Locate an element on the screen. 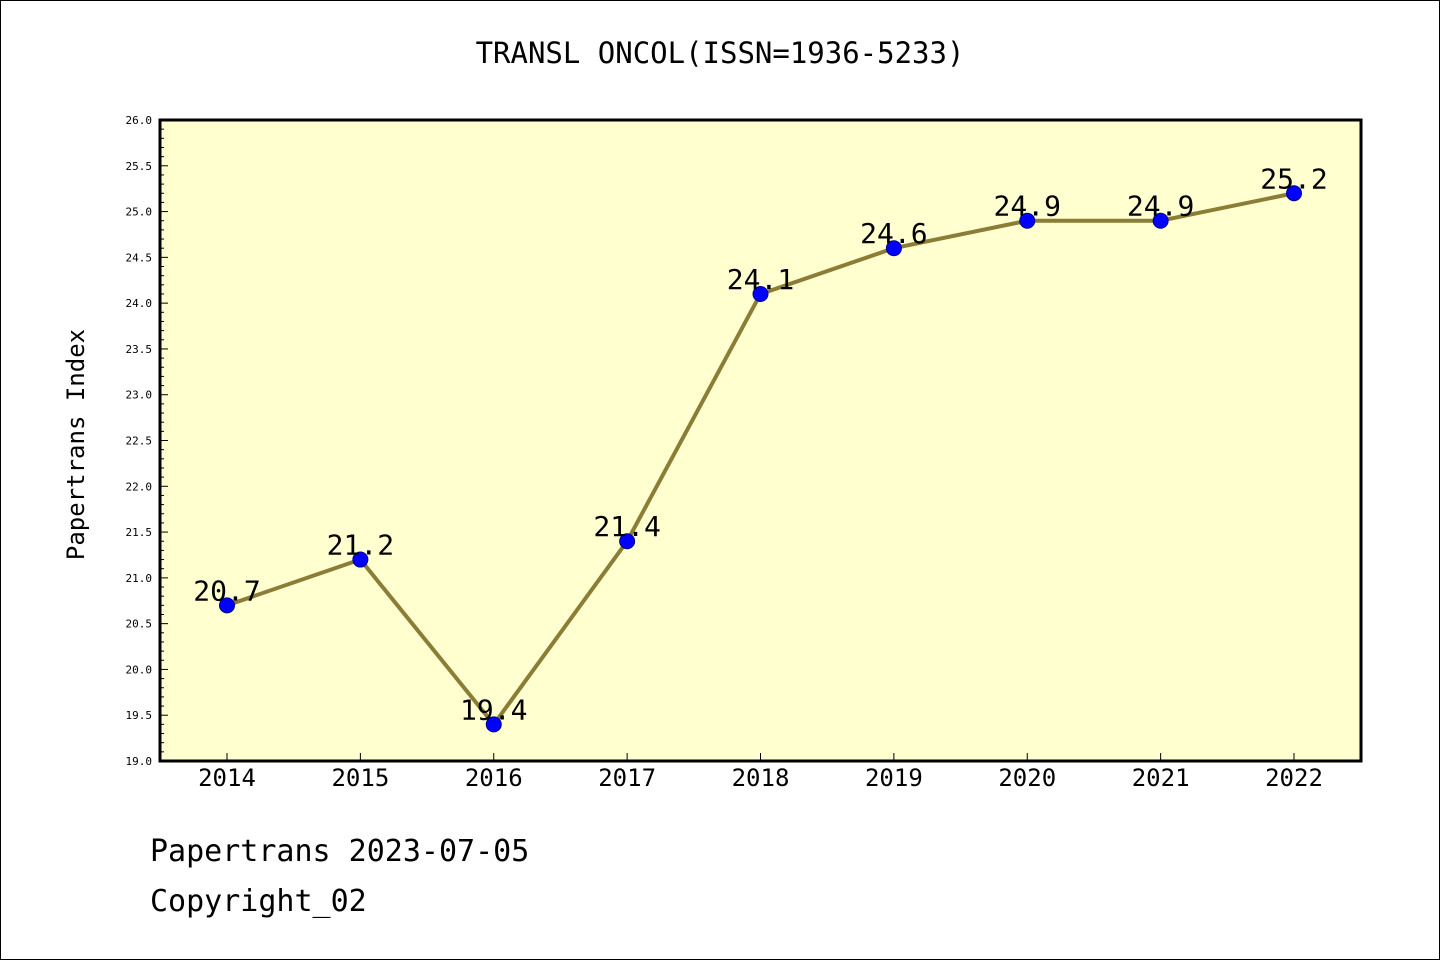 The height and width of the screenshot is (960, 1440). y-tick-label: 20.0 is located at coordinates (139, 669).